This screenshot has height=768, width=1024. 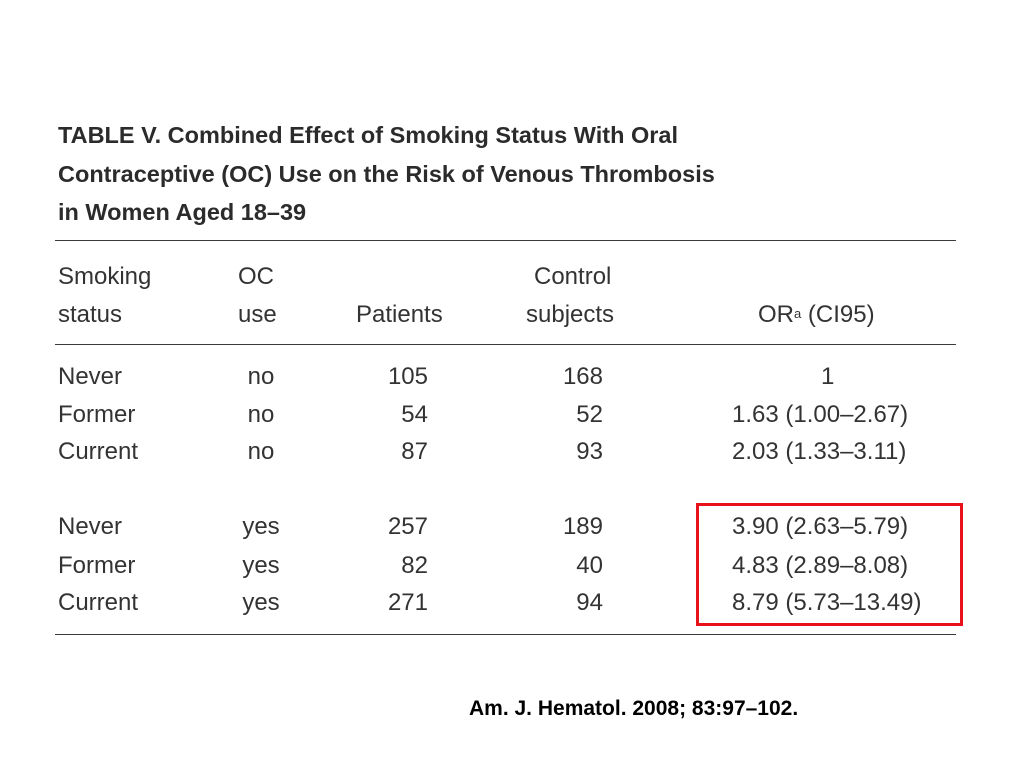 What do you see at coordinates (827, 602) in the screenshot?
I see `cell-or: 8.79 (5.73–13.49)` at bounding box center [827, 602].